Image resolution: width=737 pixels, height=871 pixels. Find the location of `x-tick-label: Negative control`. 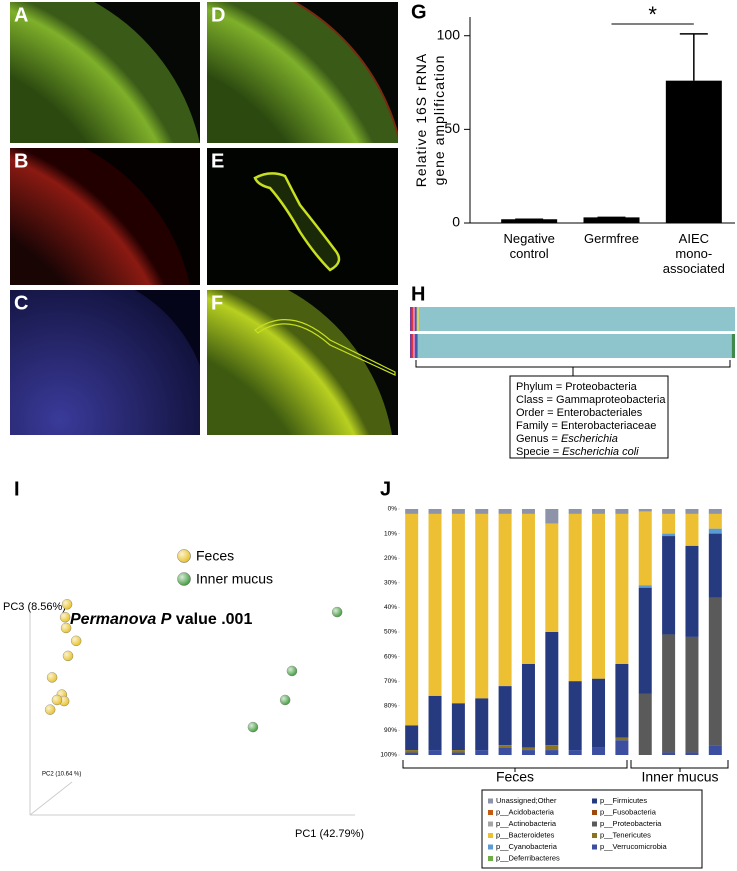

x-tick-label: Negative control is located at coordinates (529, 246).